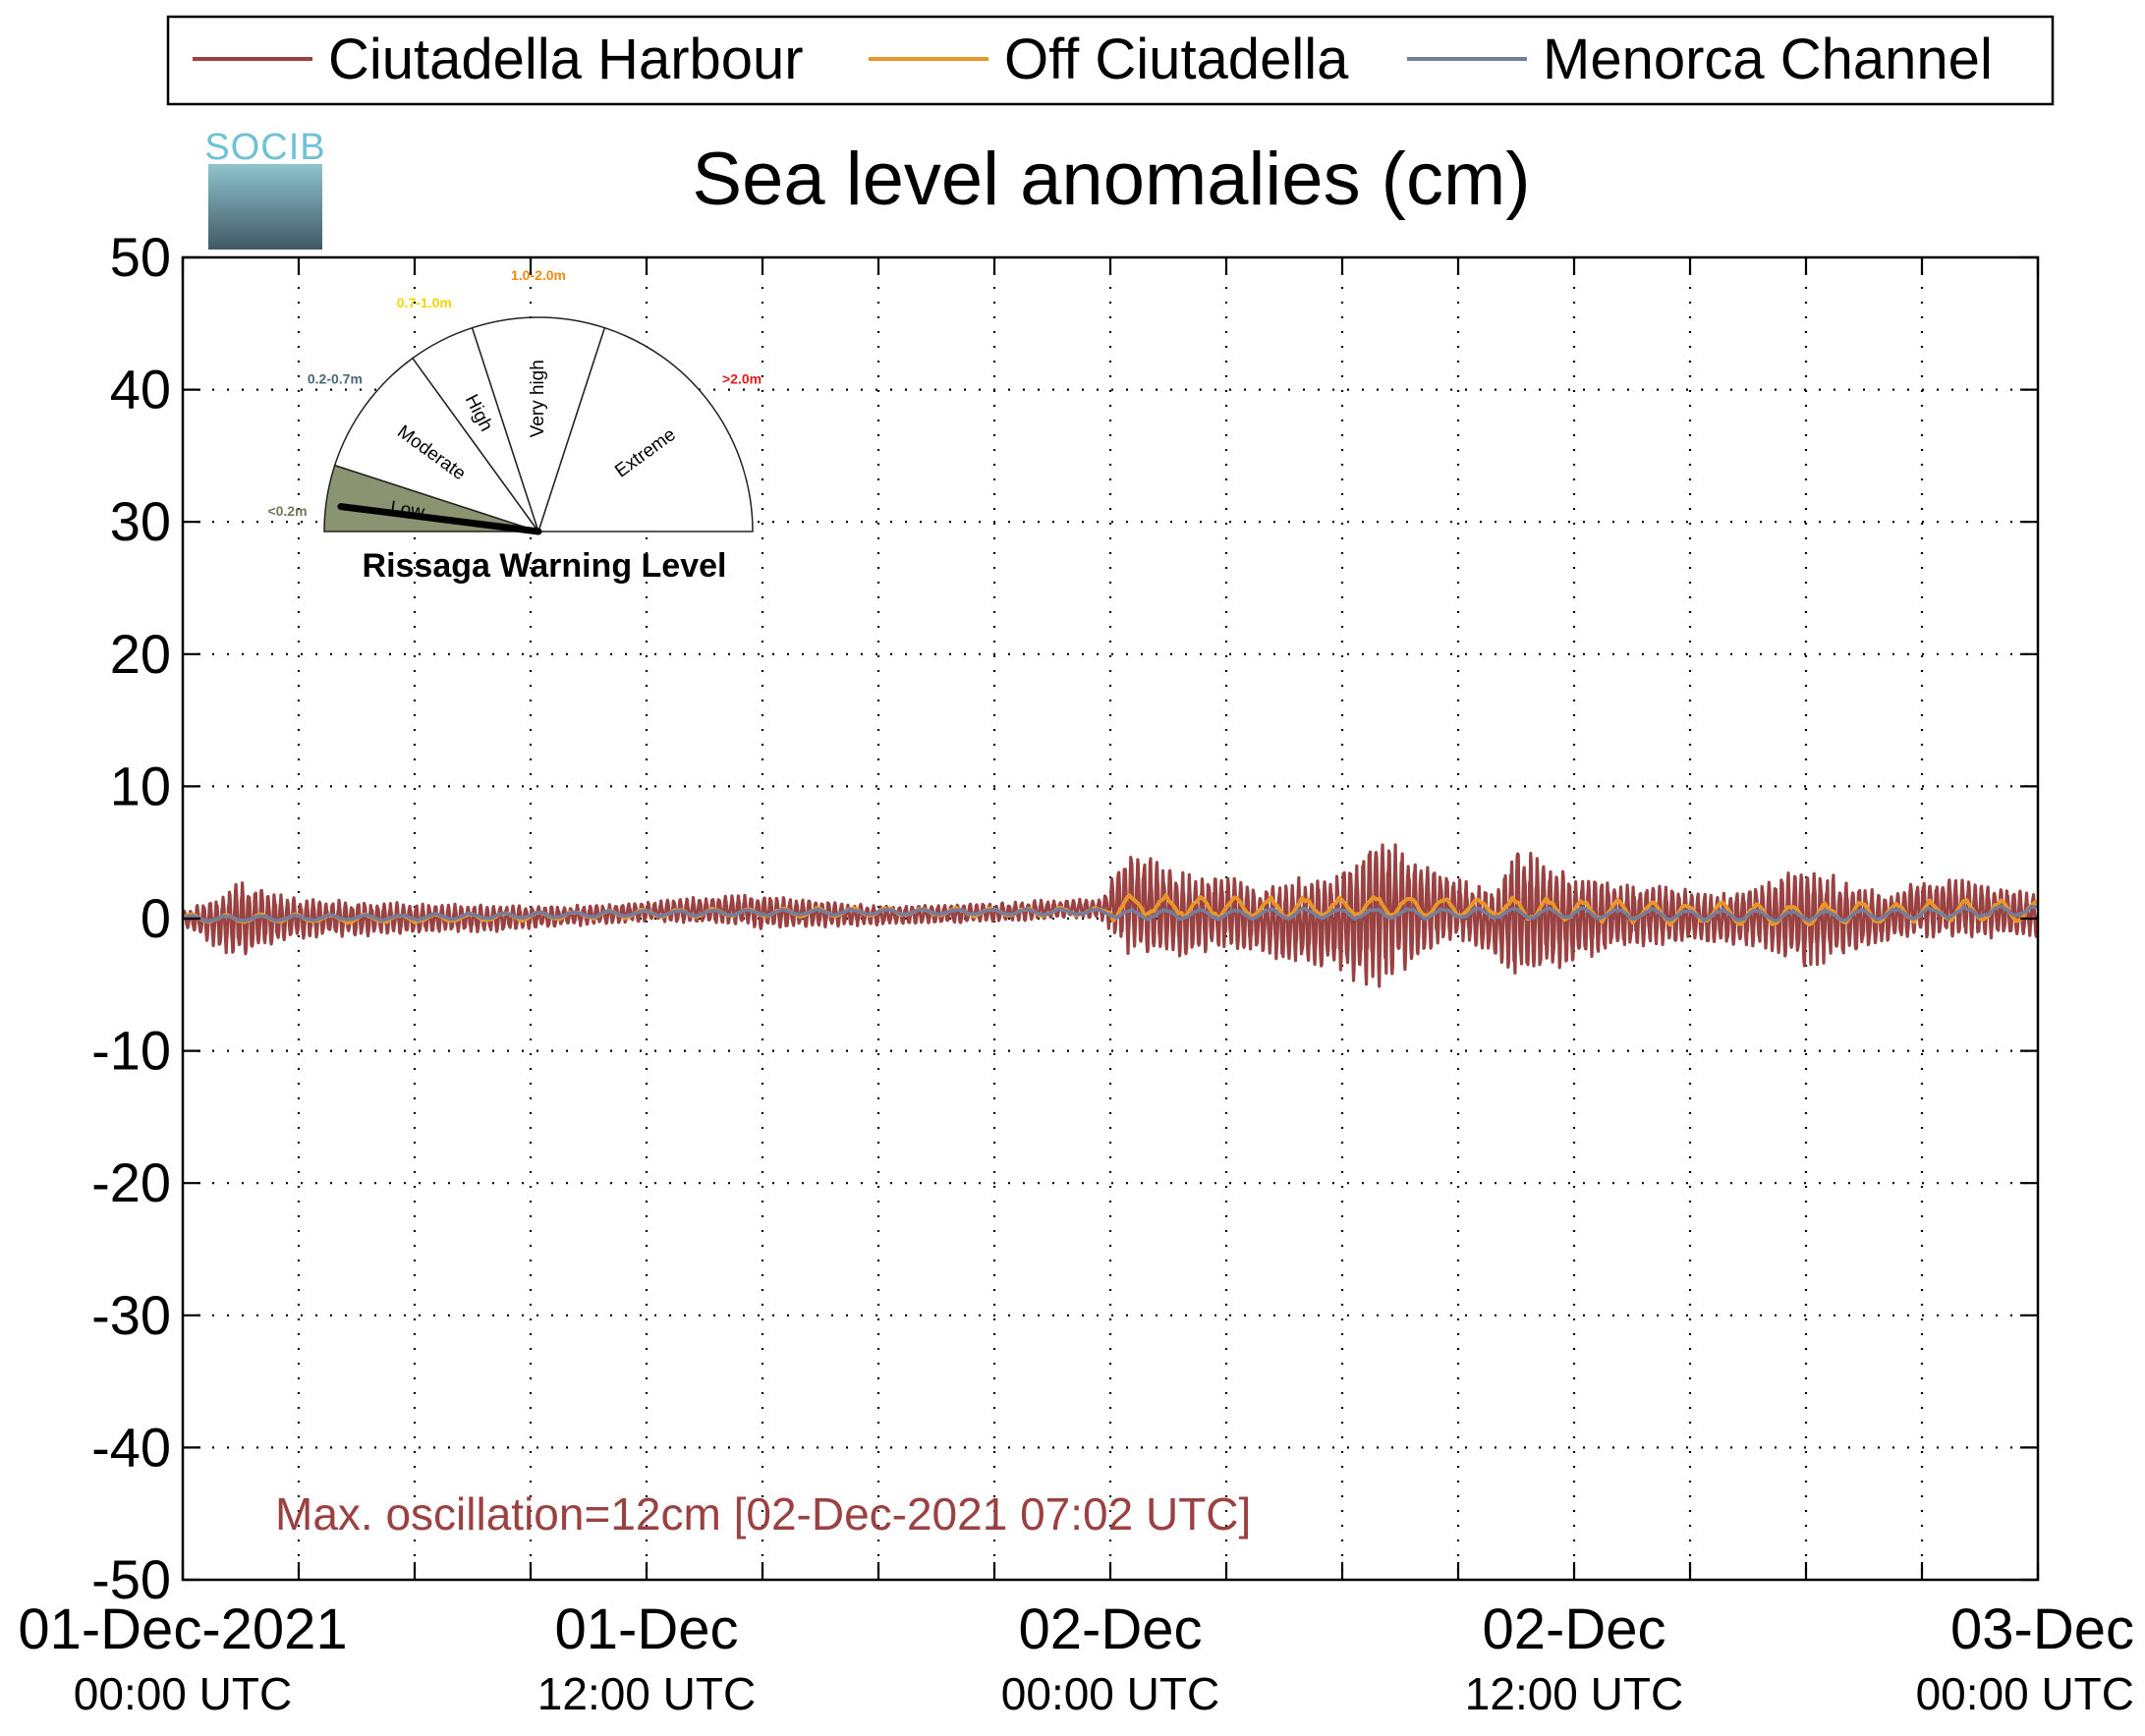  What do you see at coordinates (156, 918) in the screenshot?
I see `y-tick-label: 0` at bounding box center [156, 918].